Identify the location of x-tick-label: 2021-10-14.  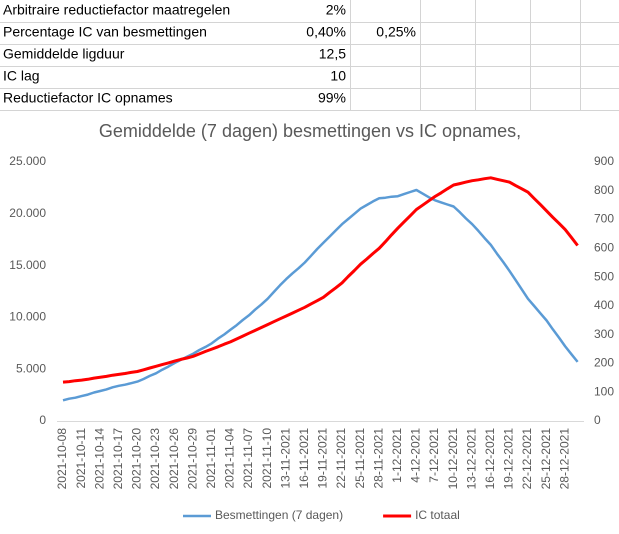
(99, 459).